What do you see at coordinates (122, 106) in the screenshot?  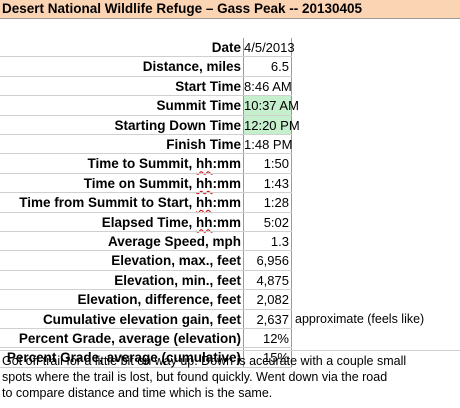 I see `row-label-cell: Summit Time` at bounding box center [122, 106].